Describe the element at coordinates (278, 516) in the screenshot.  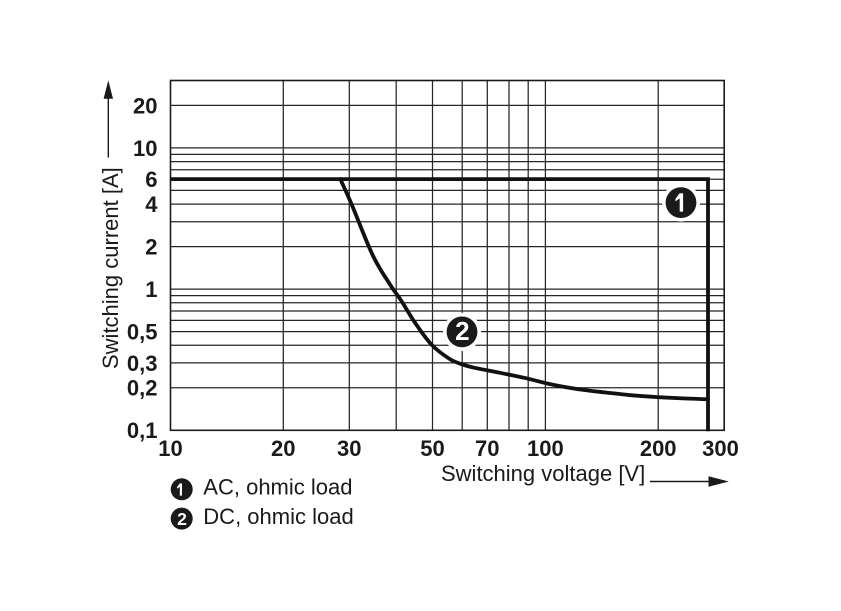
I see `svg-text: DC, ohmic load` at that location.